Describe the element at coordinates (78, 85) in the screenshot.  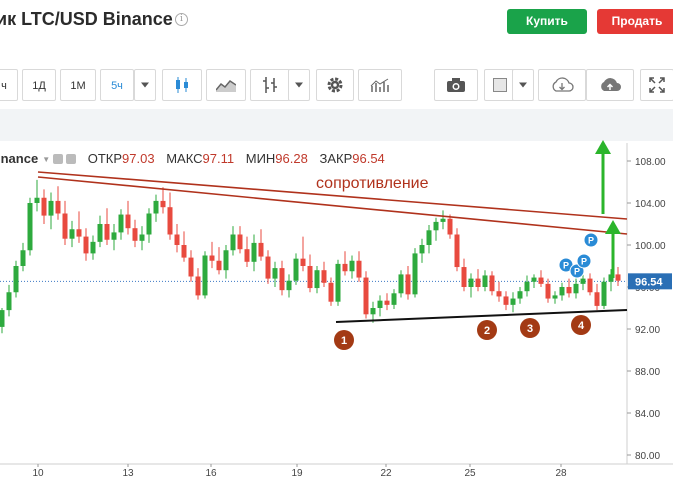
I see `interval-1m-button: 1М` at that location.